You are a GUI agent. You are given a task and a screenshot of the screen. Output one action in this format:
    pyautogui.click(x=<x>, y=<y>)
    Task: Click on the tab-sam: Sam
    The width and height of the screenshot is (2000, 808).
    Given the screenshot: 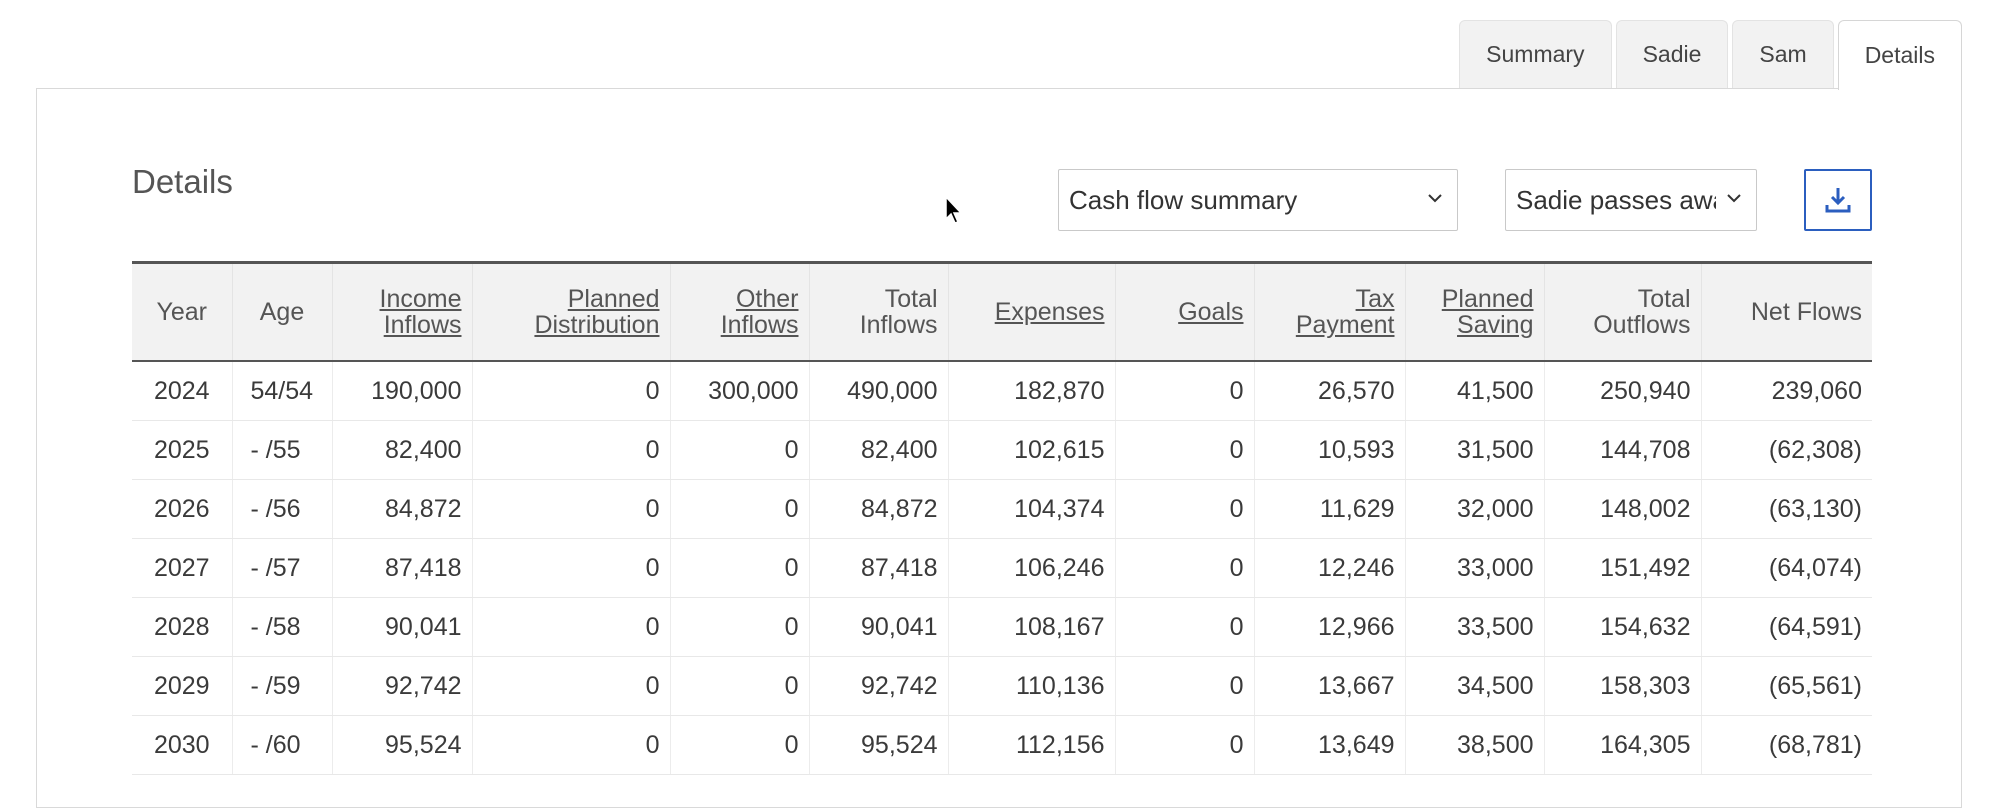 What is the action you would take?
    pyautogui.click(x=1783, y=54)
    